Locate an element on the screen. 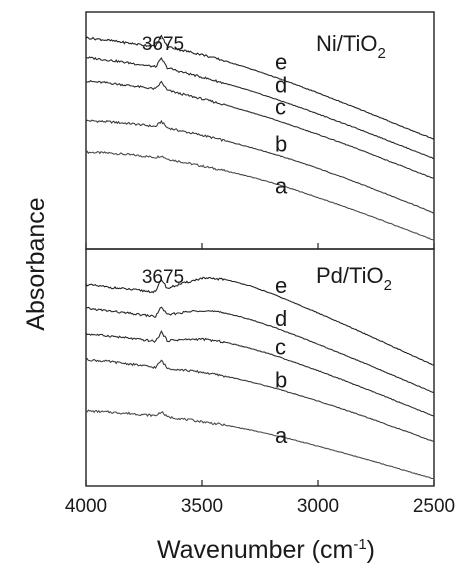 This screenshot has width=462, height=568. curve-label-bottom-d: d is located at coordinates (281, 318).